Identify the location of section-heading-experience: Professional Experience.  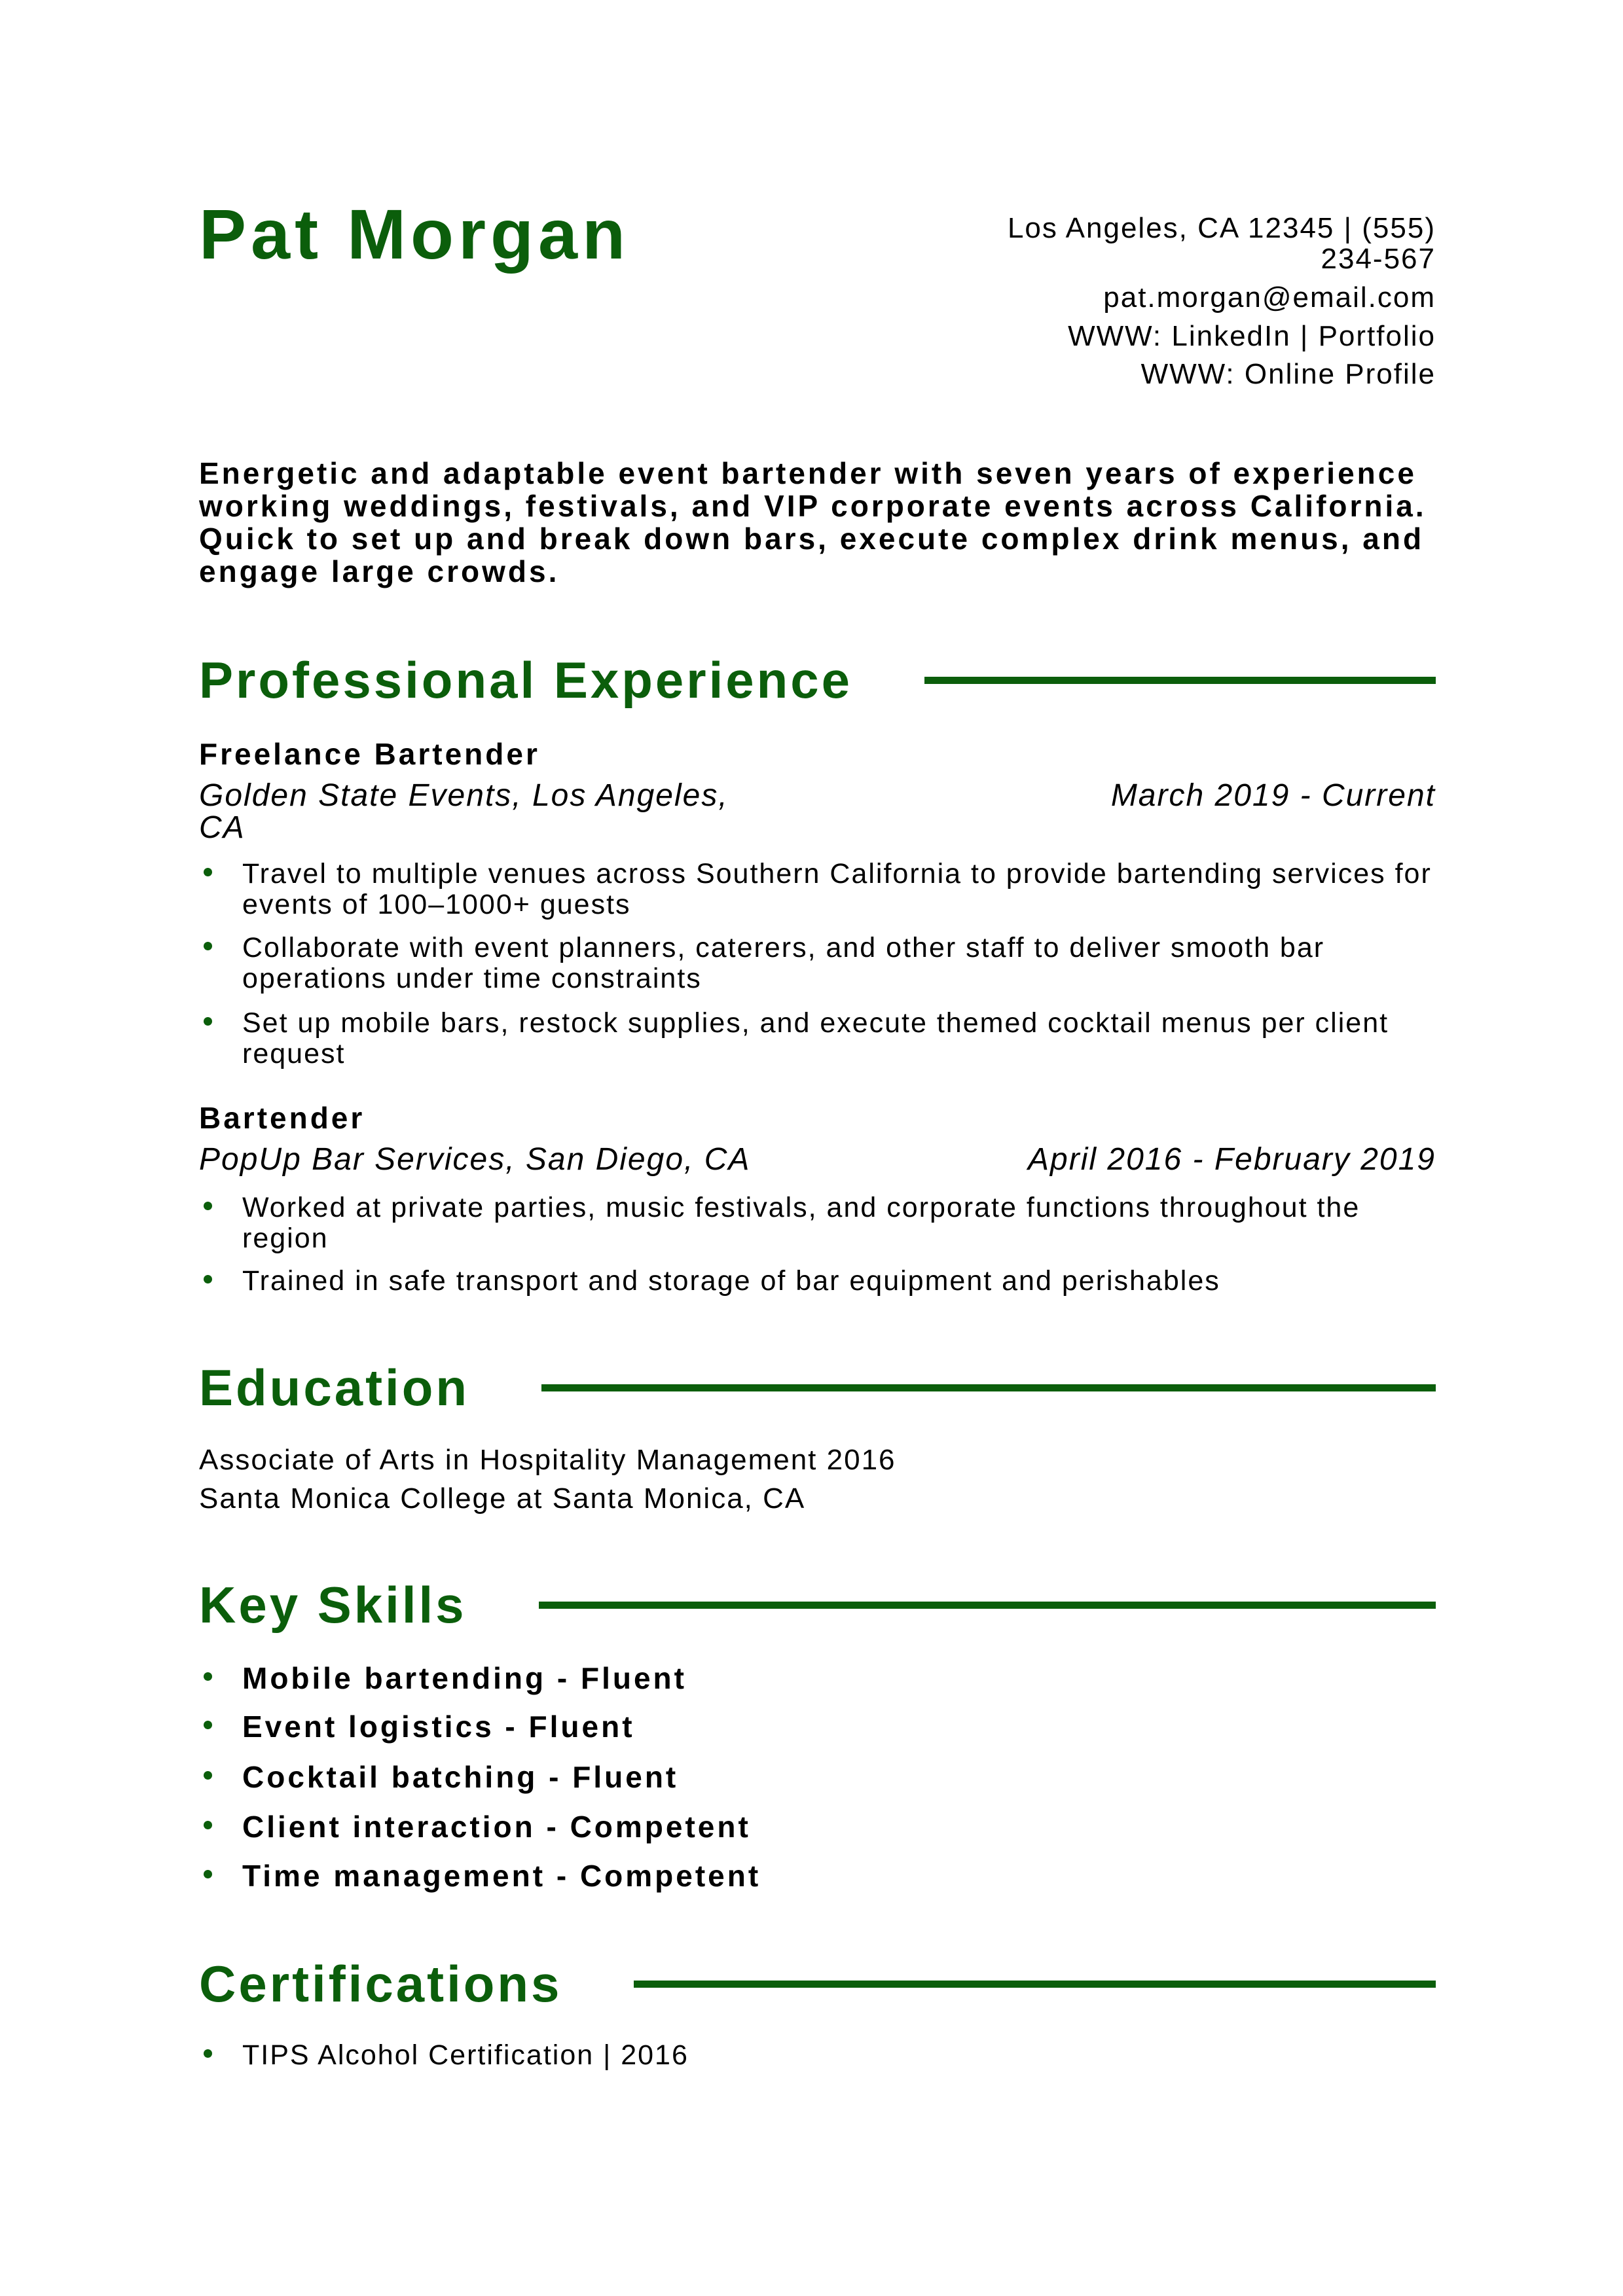
(817, 680).